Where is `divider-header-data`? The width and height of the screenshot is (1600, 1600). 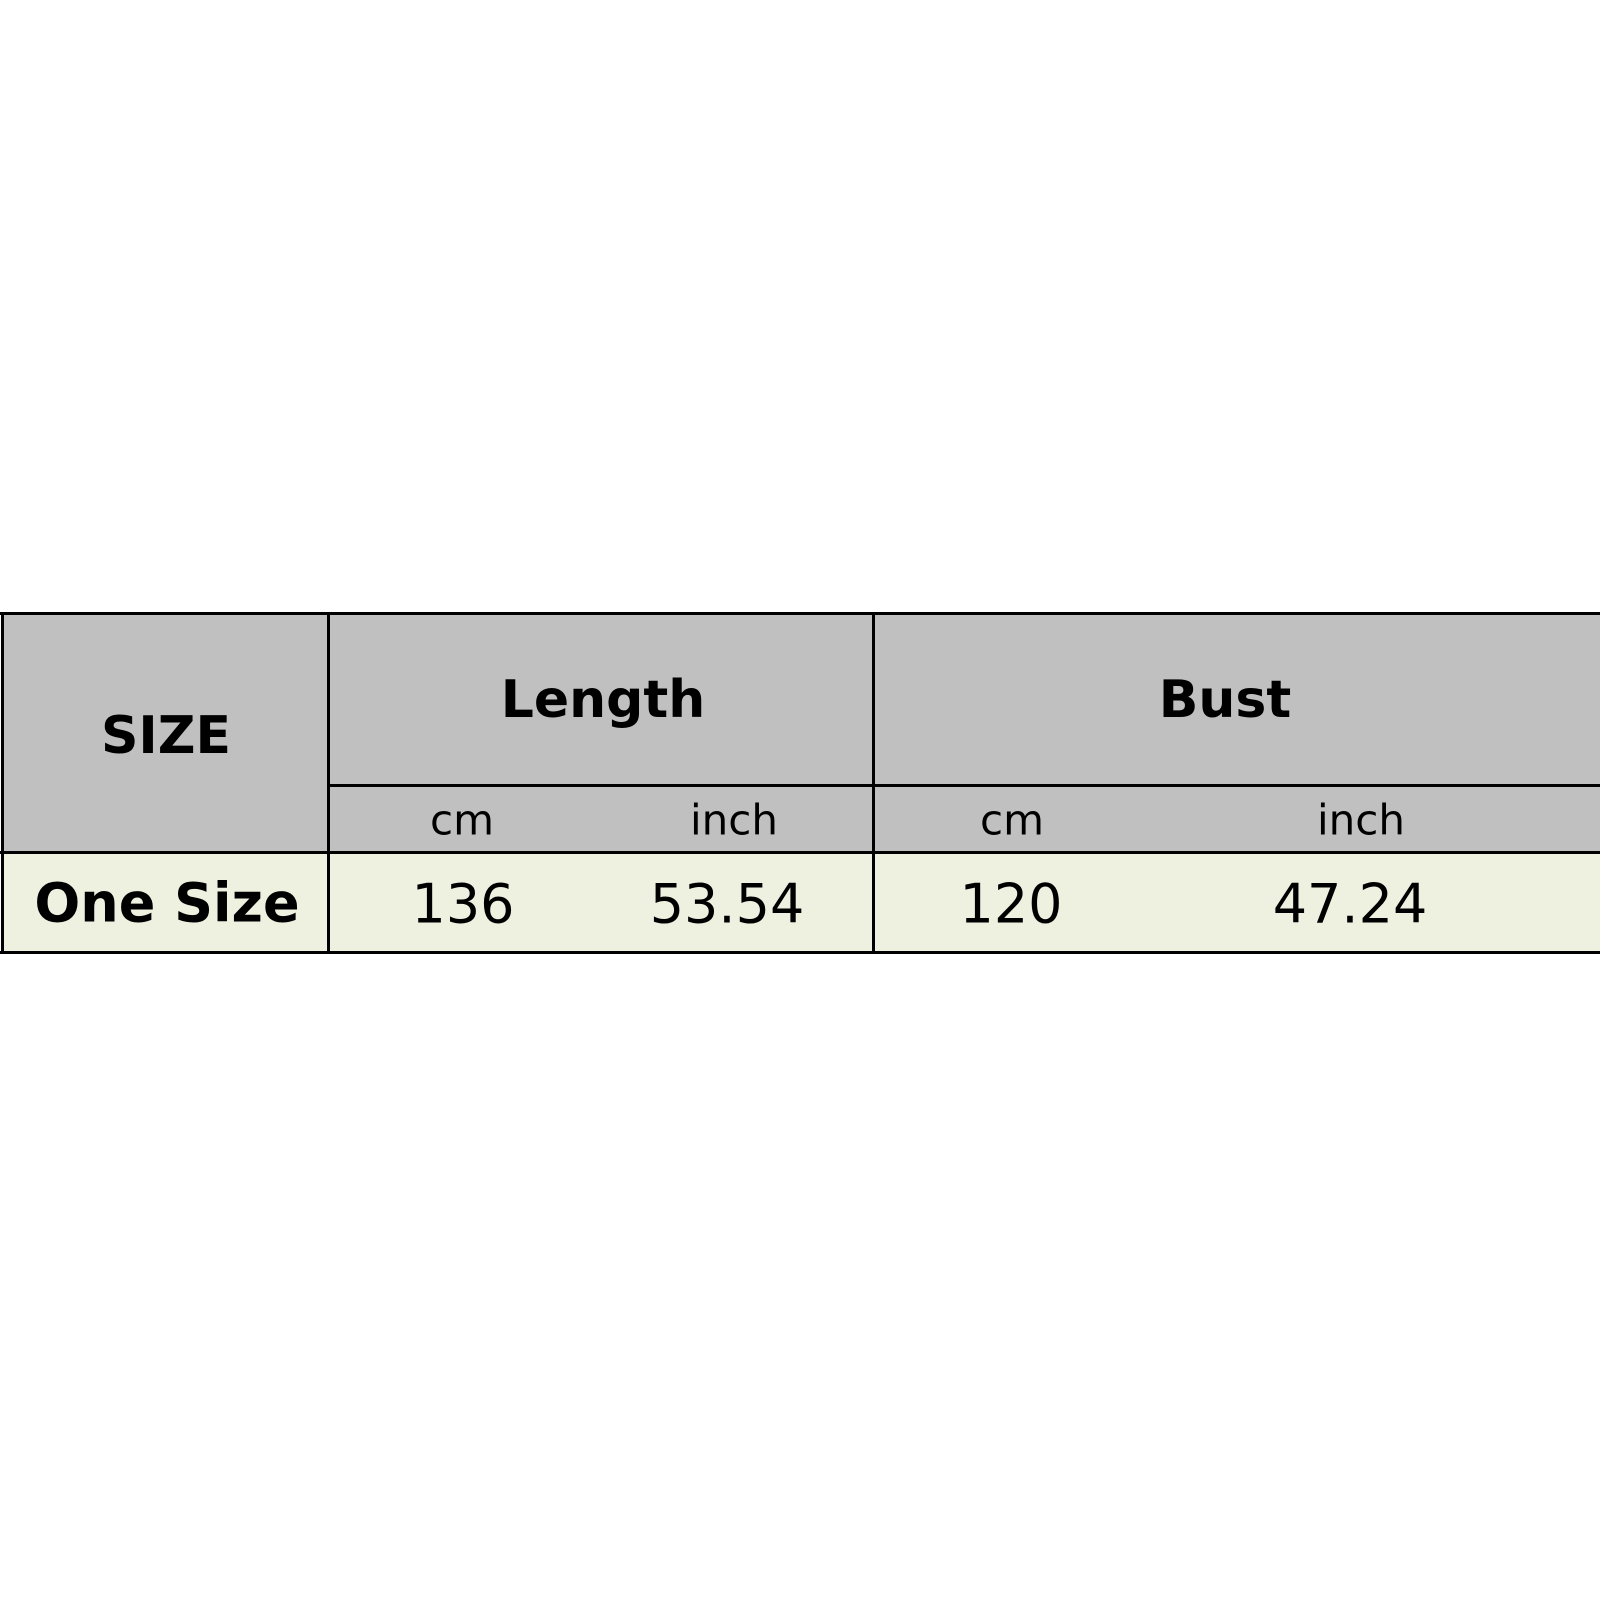 divider-header-data is located at coordinates (800, 852).